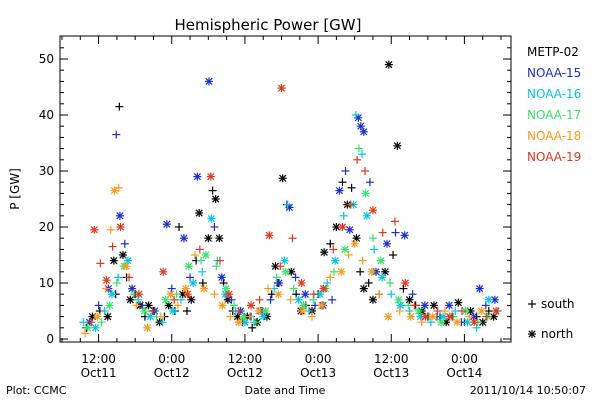 This screenshot has width=600, height=400. What do you see at coordinates (391, 373) in the screenshot?
I see `x-tick-label-date: Oct13` at bounding box center [391, 373].